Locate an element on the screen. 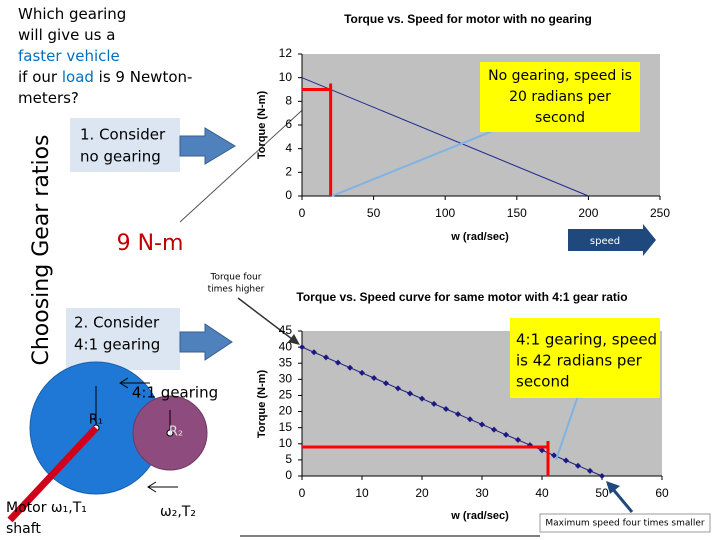 The width and height of the screenshot is (720, 540). question-text: will give us a is located at coordinates (66, 35).